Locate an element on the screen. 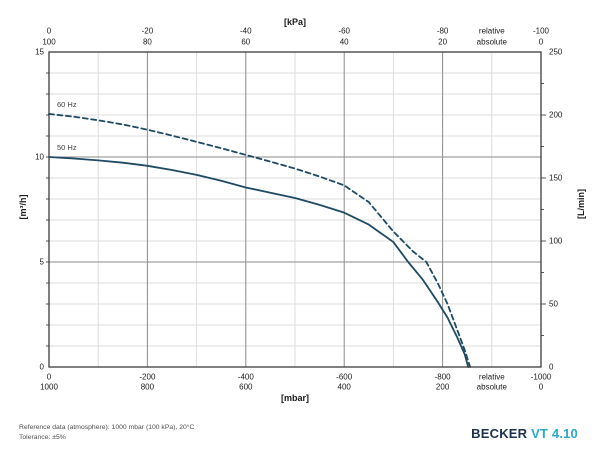  right-axis-title: [L/min] is located at coordinates (581, 204).